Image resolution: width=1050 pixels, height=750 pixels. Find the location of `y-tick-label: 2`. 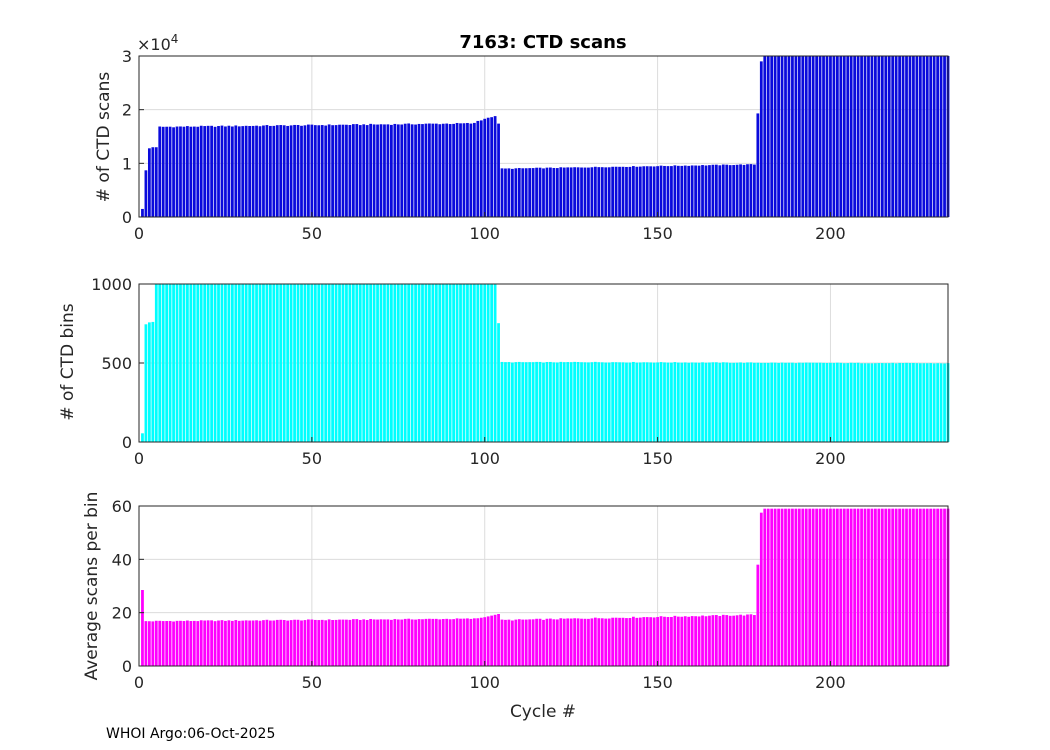

y-tick-label: 2 is located at coordinates (127, 110).